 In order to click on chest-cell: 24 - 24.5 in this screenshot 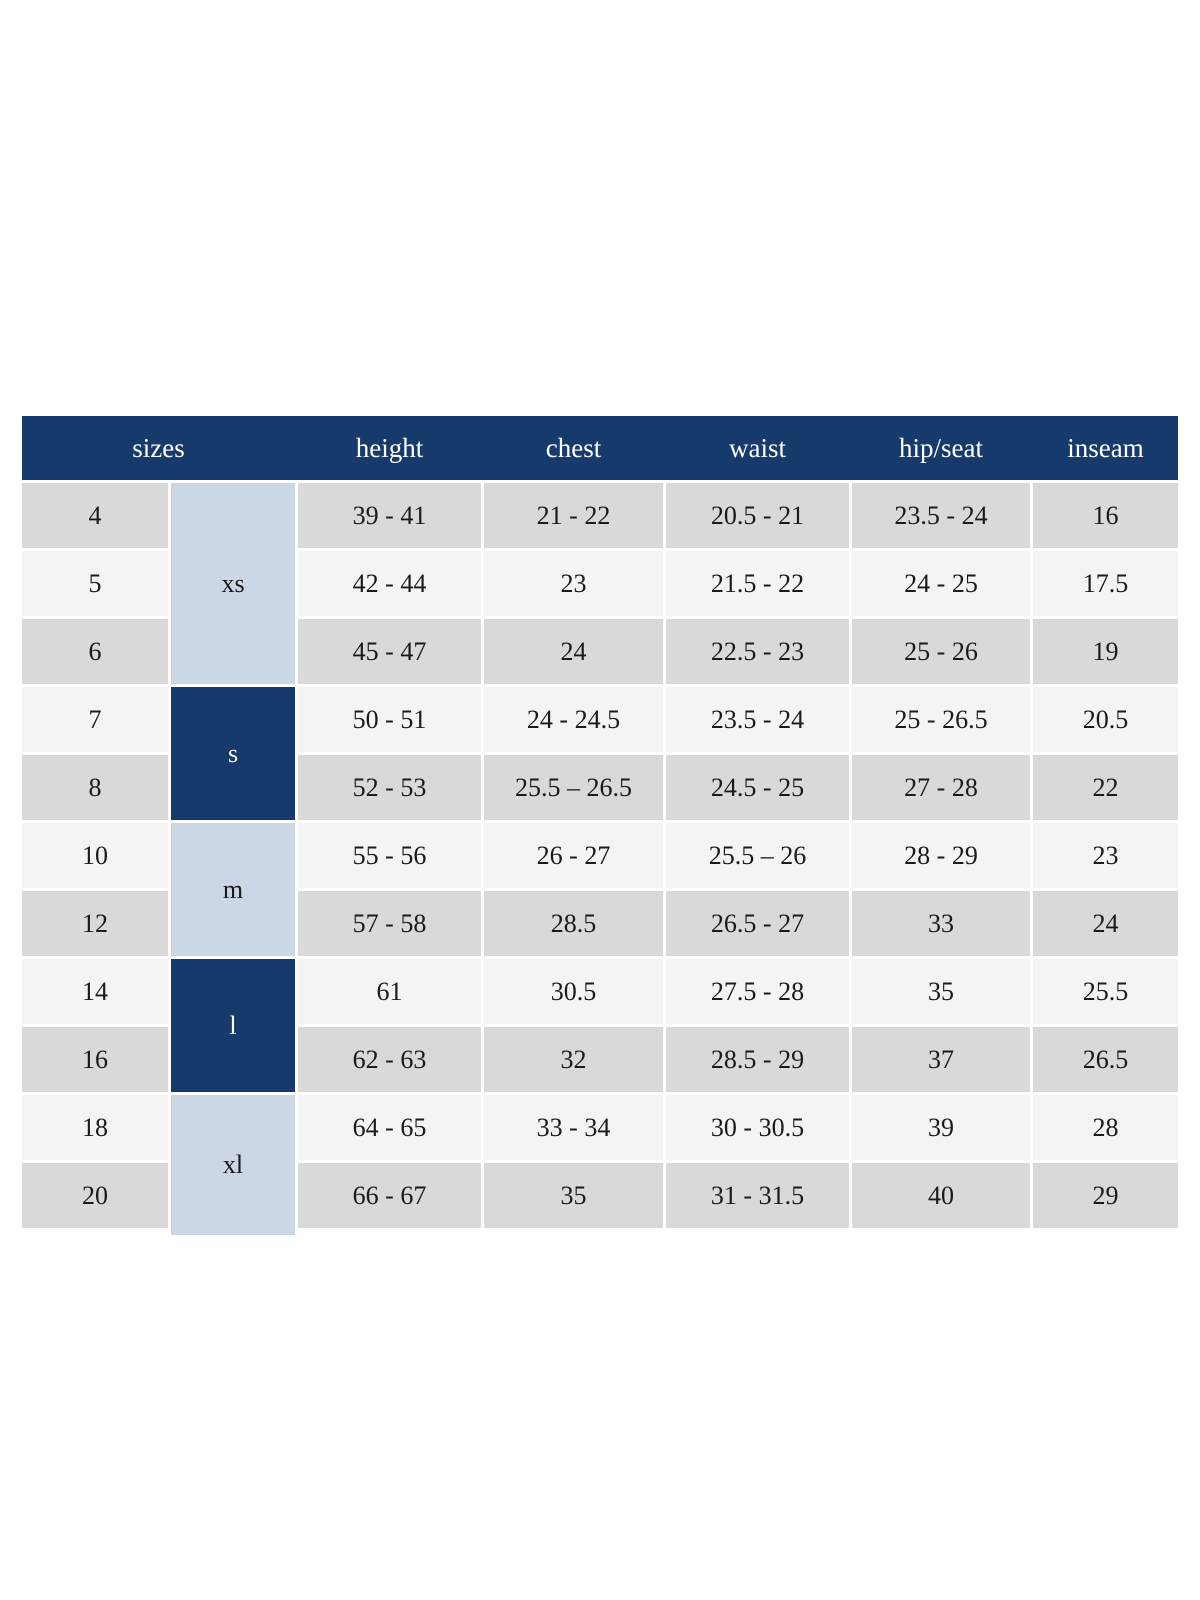, I will do `click(573, 719)`.